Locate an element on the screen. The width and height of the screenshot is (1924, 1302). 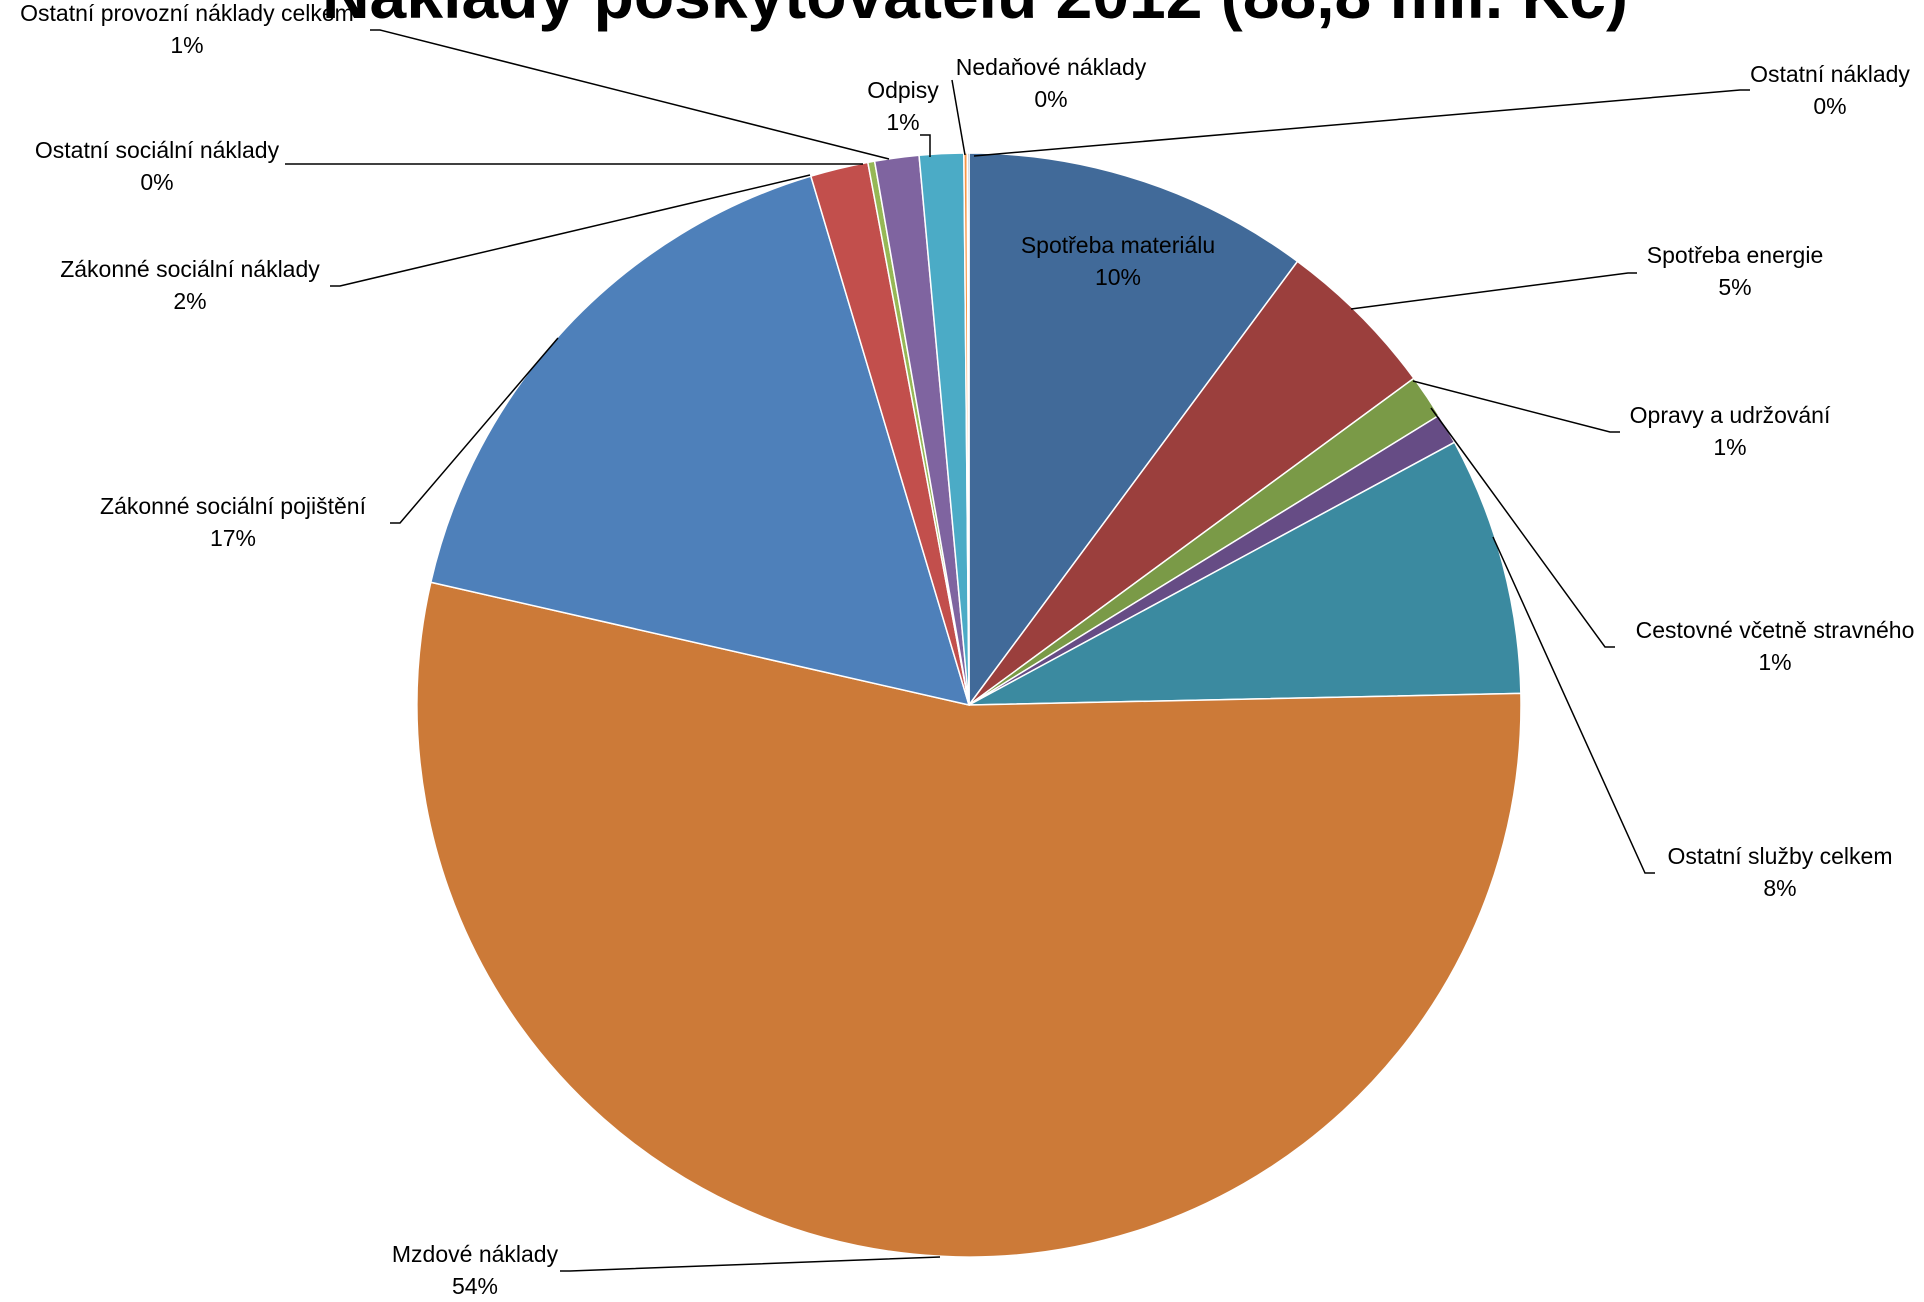
slice-label-1: Spotřeba materiálu is located at coordinates (1118, 245).